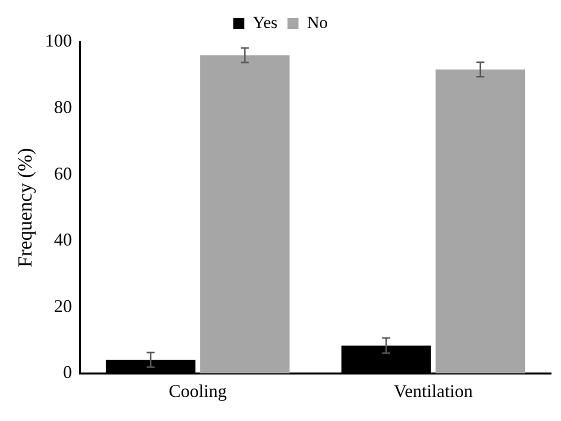  What do you see at coordinates (25, 208) in the screenshot?
I see `y-axis-title: Frequency (%)` at bounding box center [25, 208].